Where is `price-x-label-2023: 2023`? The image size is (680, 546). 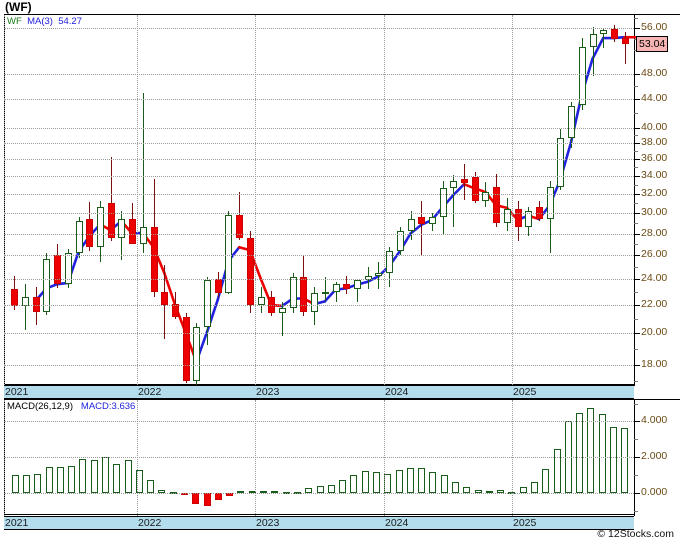
price-x-label-2023: 2023 is located at coordinates (268, 392).